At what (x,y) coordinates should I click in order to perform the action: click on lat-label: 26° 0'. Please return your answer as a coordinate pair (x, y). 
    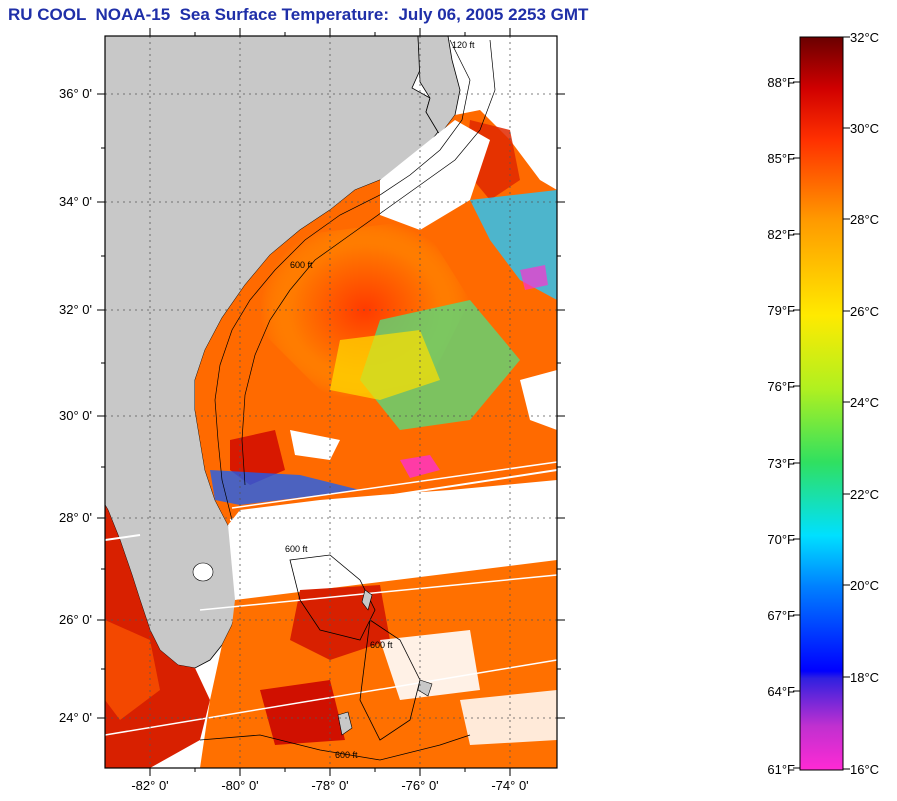
    Looking at the image, I should click on (75, 619).